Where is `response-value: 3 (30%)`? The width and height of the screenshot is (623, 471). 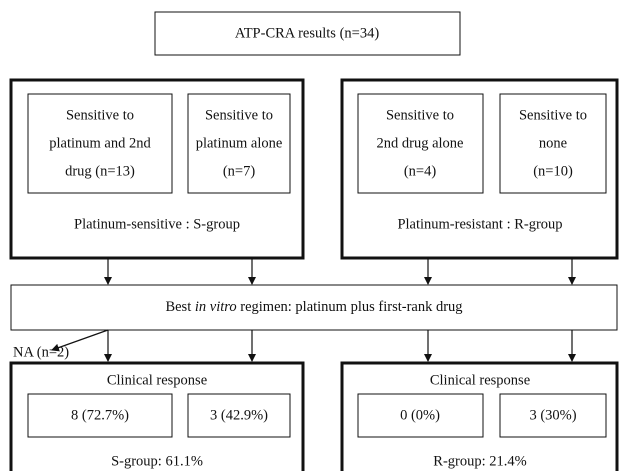
response-value: 3 (30%) is located at coordinates (552, 415).